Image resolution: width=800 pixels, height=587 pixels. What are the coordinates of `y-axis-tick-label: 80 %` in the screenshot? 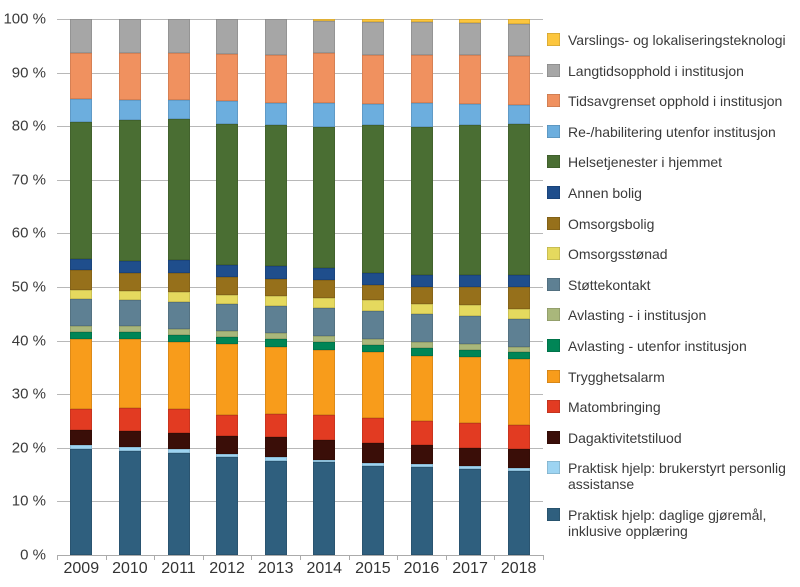 It's located at (28, 126).